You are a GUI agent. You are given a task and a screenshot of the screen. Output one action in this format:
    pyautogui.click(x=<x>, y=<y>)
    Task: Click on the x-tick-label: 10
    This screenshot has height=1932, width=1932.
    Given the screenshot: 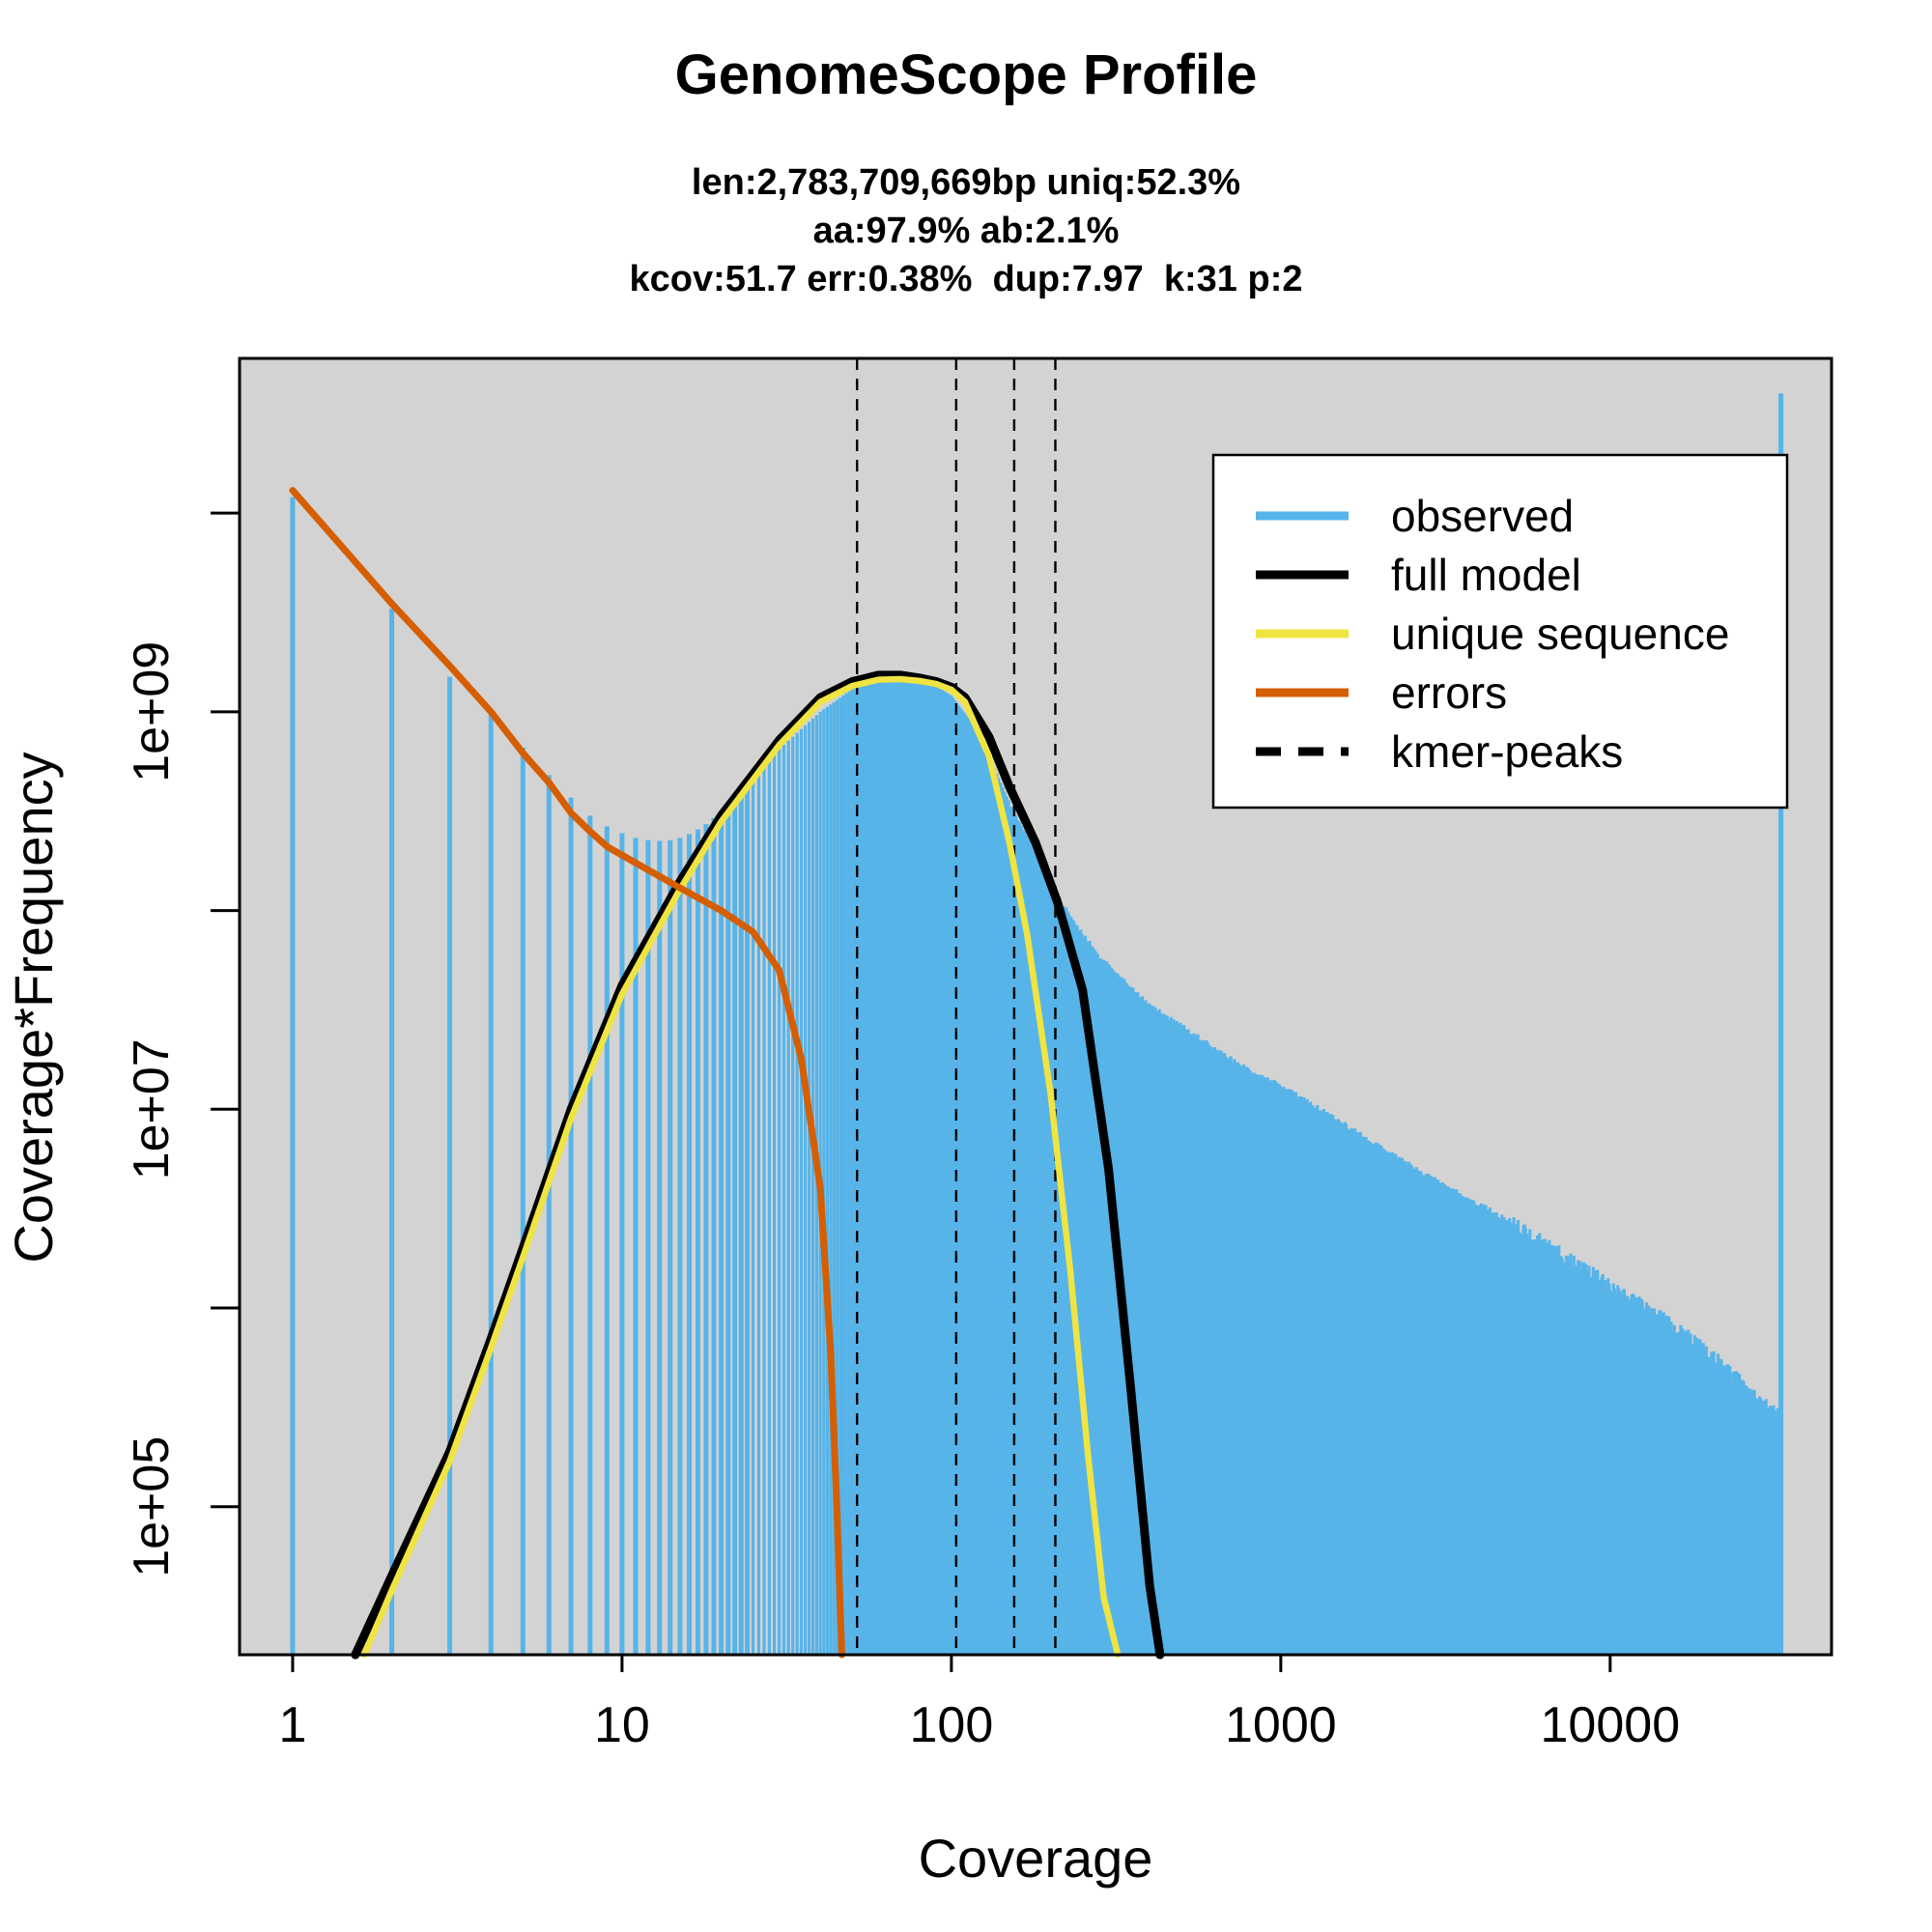 What is the action you would take?
    pyautogui.click(x=622, y=1725)
    